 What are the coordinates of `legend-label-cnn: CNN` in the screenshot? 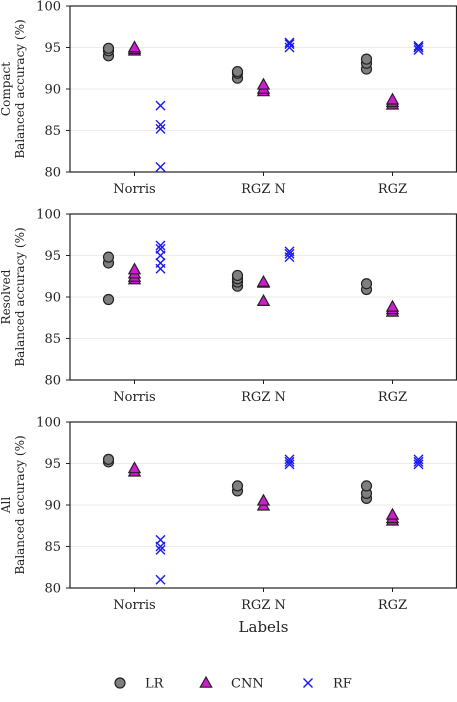 It's located at (247, 684).